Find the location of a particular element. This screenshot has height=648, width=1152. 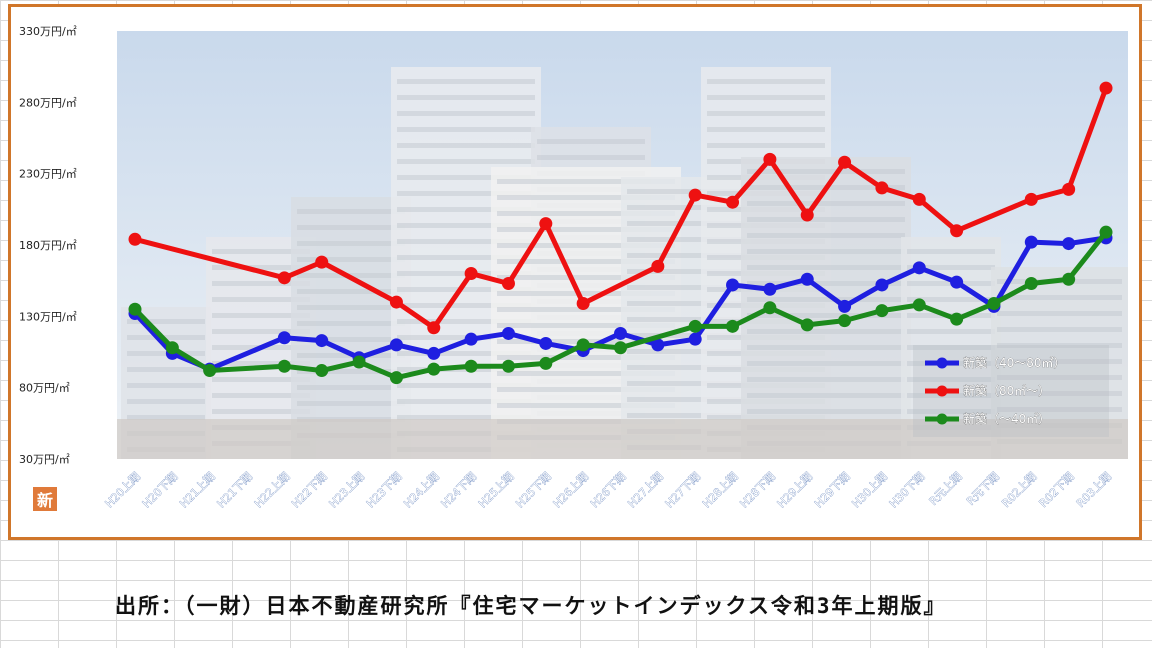

x-tick-label: R元下期 is located at coordinates (983, 489).